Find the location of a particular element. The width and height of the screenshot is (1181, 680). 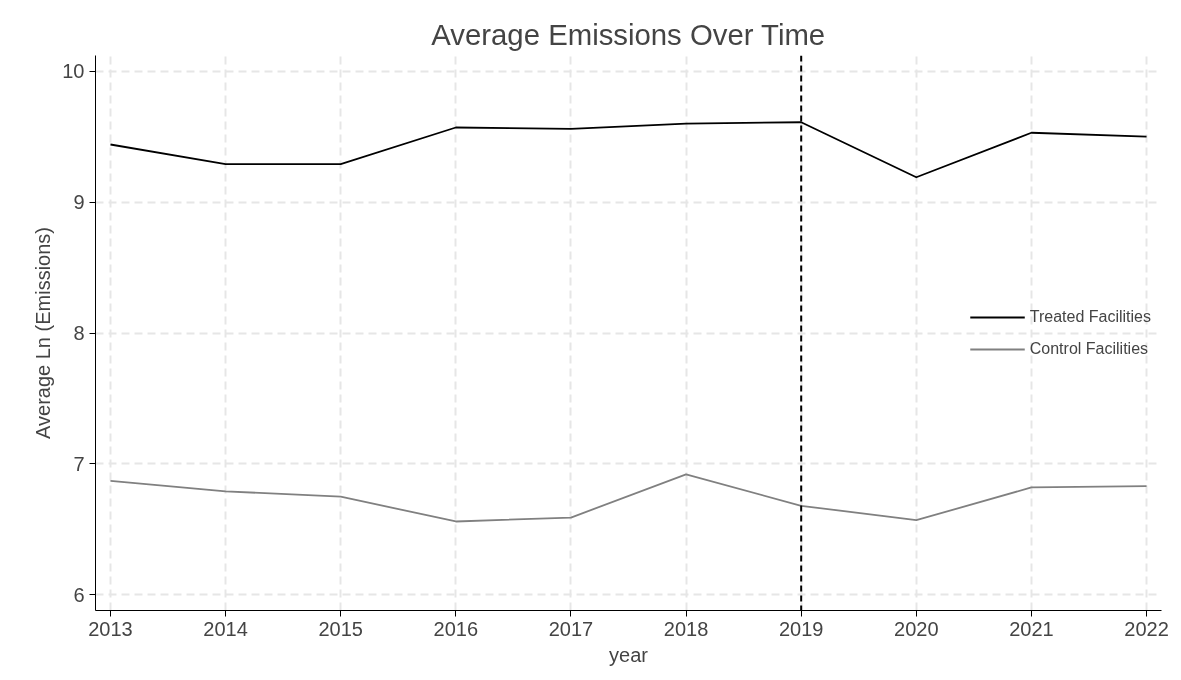

y-tick-label: 8 is located at coordinates (79, 333).